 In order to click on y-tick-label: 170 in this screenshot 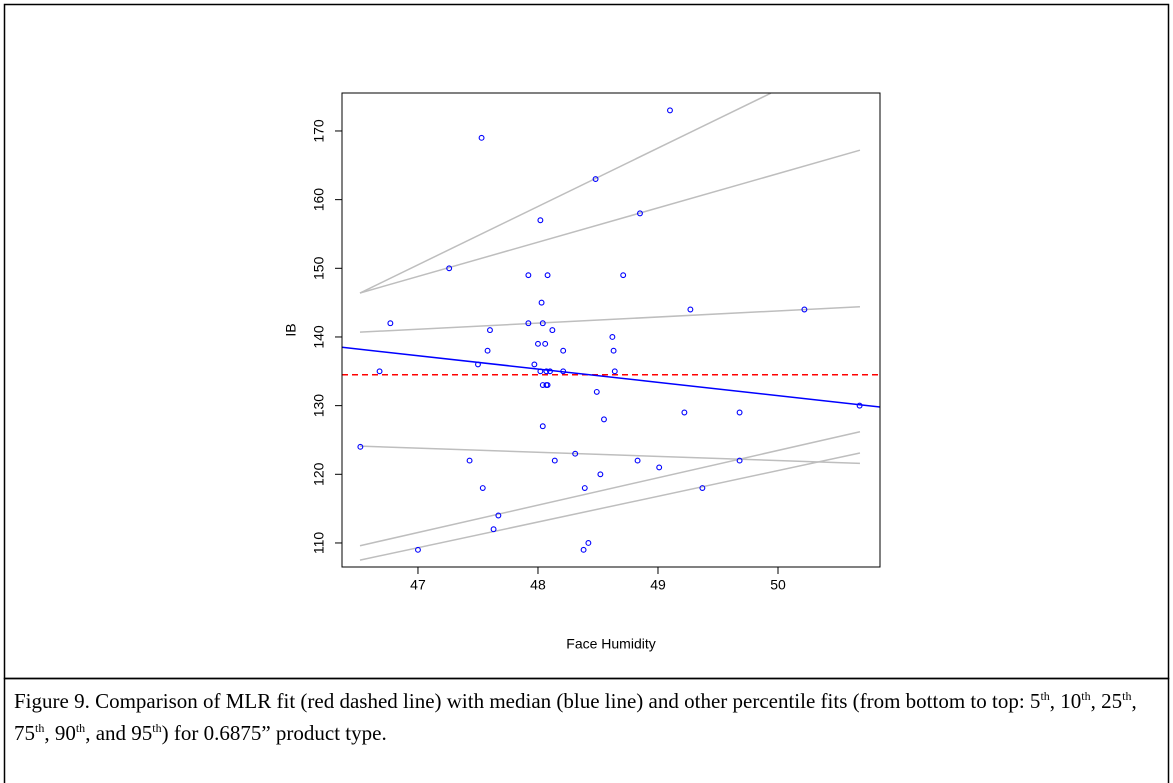, I will do `click(319, 131)`.